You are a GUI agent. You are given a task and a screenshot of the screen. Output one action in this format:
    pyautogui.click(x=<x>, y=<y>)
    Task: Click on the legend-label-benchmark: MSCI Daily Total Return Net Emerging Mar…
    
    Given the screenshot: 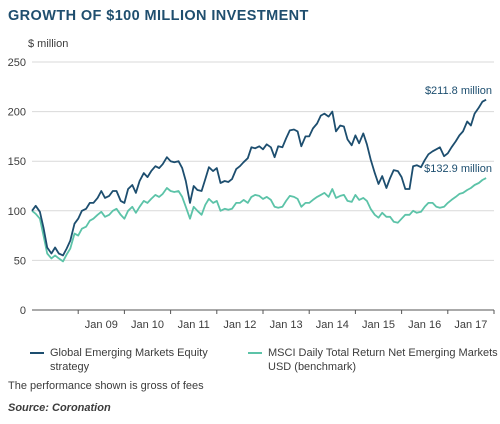 What is the action you would take?
    pyautogui.click(x=383, y=360)
    